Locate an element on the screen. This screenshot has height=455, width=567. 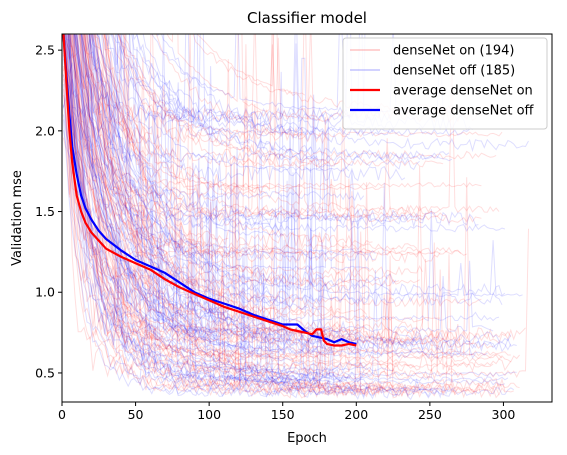
y-tick-label: 0.5 is located at coordinates (45, 372).